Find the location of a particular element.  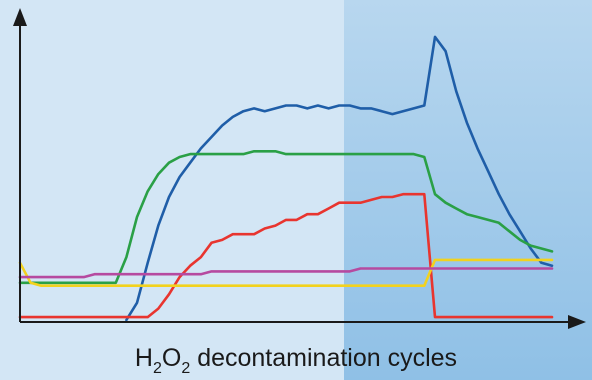

x-axis-label-o: O is located at coordinates (171, 358).